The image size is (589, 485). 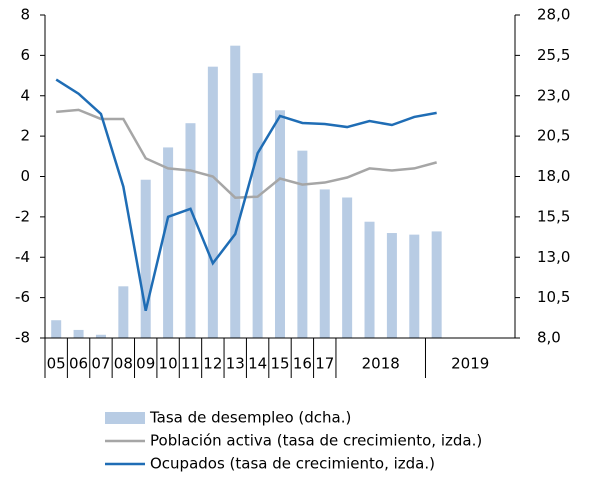 What do you see at coordinates (292, 464) in the screenshot?
I see `legend-label: Ocupados (tasa de crecimiento, izda.)` at bounding box center [292, 464].